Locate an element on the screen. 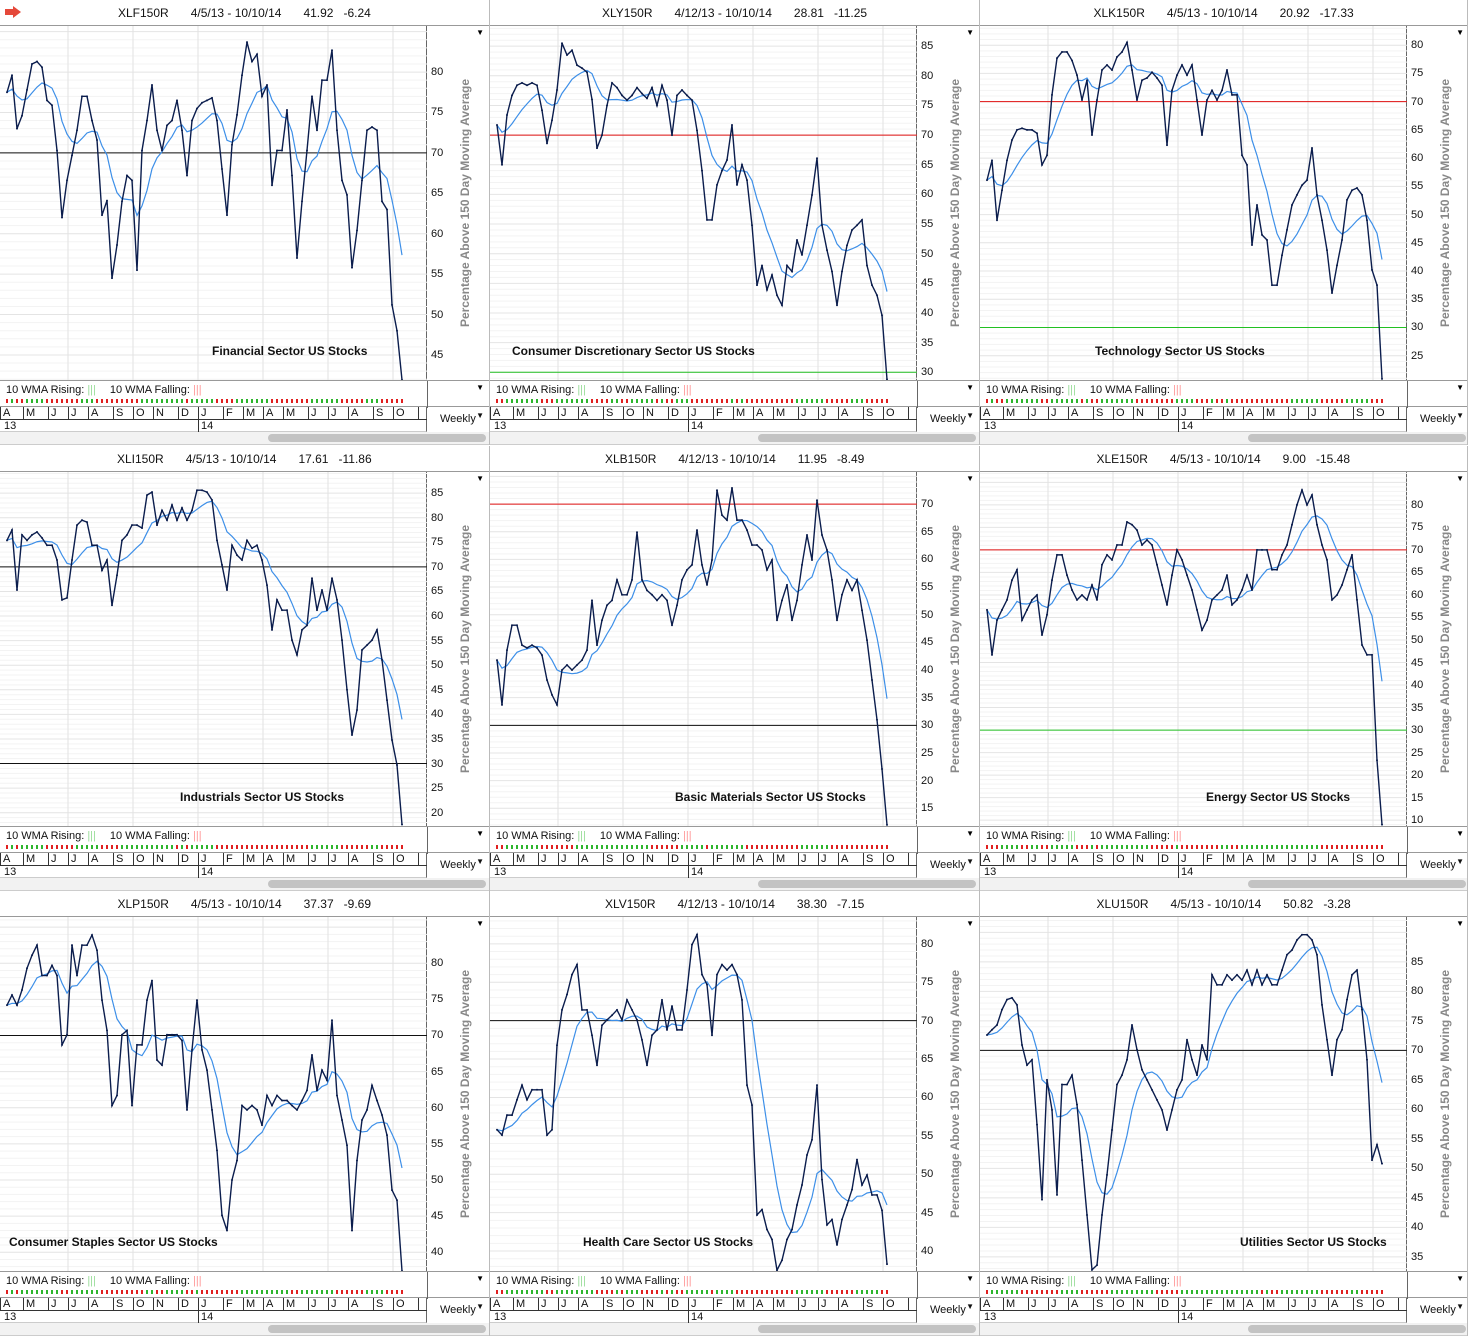  series-title: Consumer Staples Sector US Stocks is located at coordinates (113, 1242).